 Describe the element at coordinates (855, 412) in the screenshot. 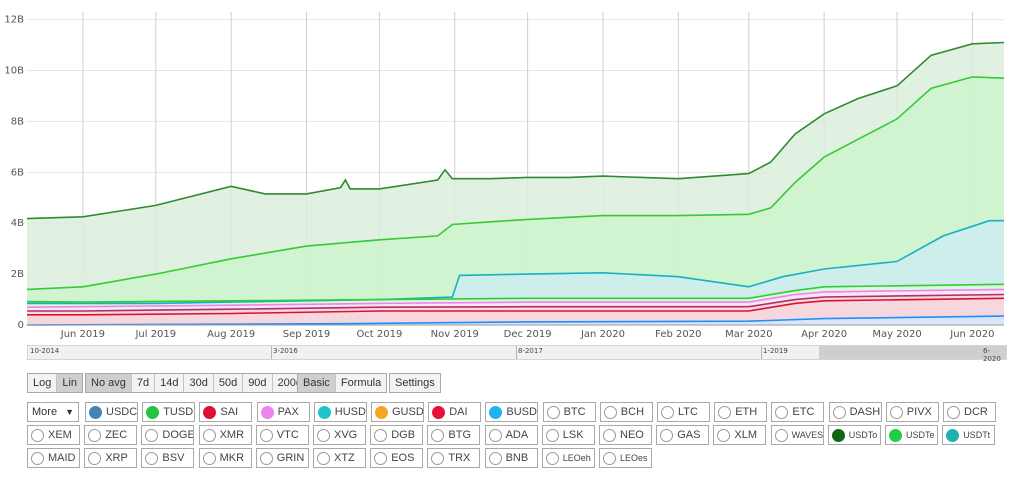

I see `coin-toggle-dash: DASH` at that location.